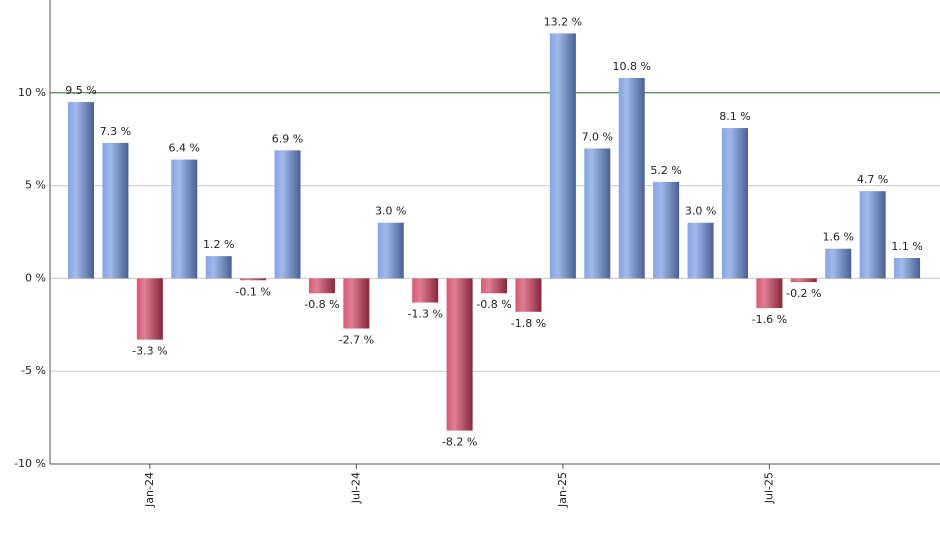 The height and width of the screenshot is (554, 940). I want to click on value-label: 4.7 %, so click(872, 179).